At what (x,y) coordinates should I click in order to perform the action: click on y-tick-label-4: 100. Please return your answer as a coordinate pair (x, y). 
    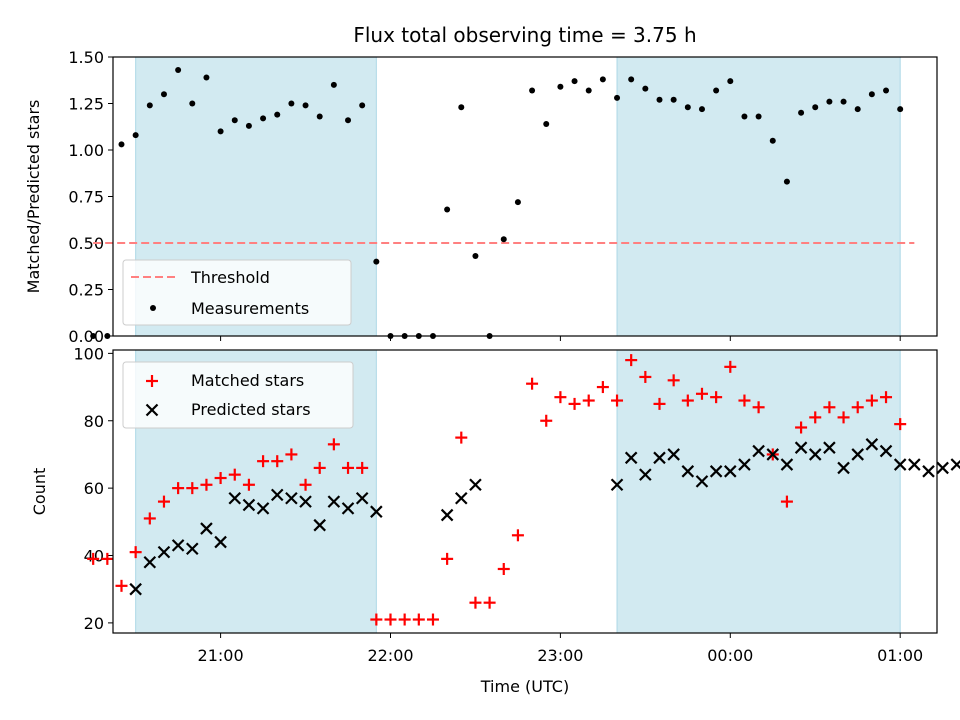
    Looking at the image, I should click on (88, 353).